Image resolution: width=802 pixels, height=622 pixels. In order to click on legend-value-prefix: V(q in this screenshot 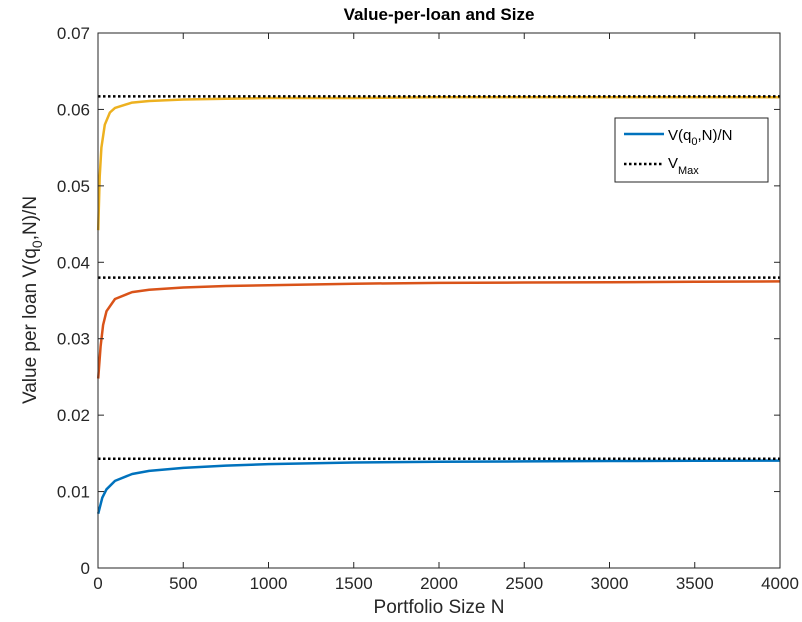, I will do `click(679, 135)`.